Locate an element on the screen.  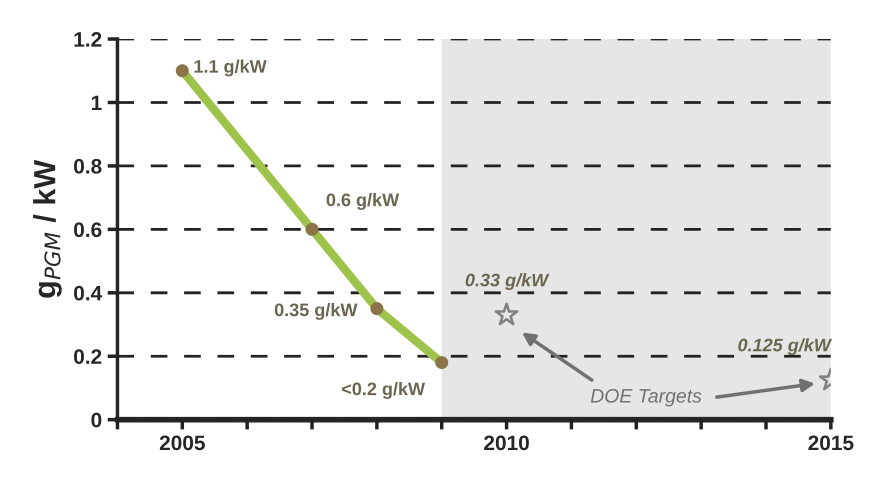
y-tick-label: 1 is located at coordinates (97, 103).